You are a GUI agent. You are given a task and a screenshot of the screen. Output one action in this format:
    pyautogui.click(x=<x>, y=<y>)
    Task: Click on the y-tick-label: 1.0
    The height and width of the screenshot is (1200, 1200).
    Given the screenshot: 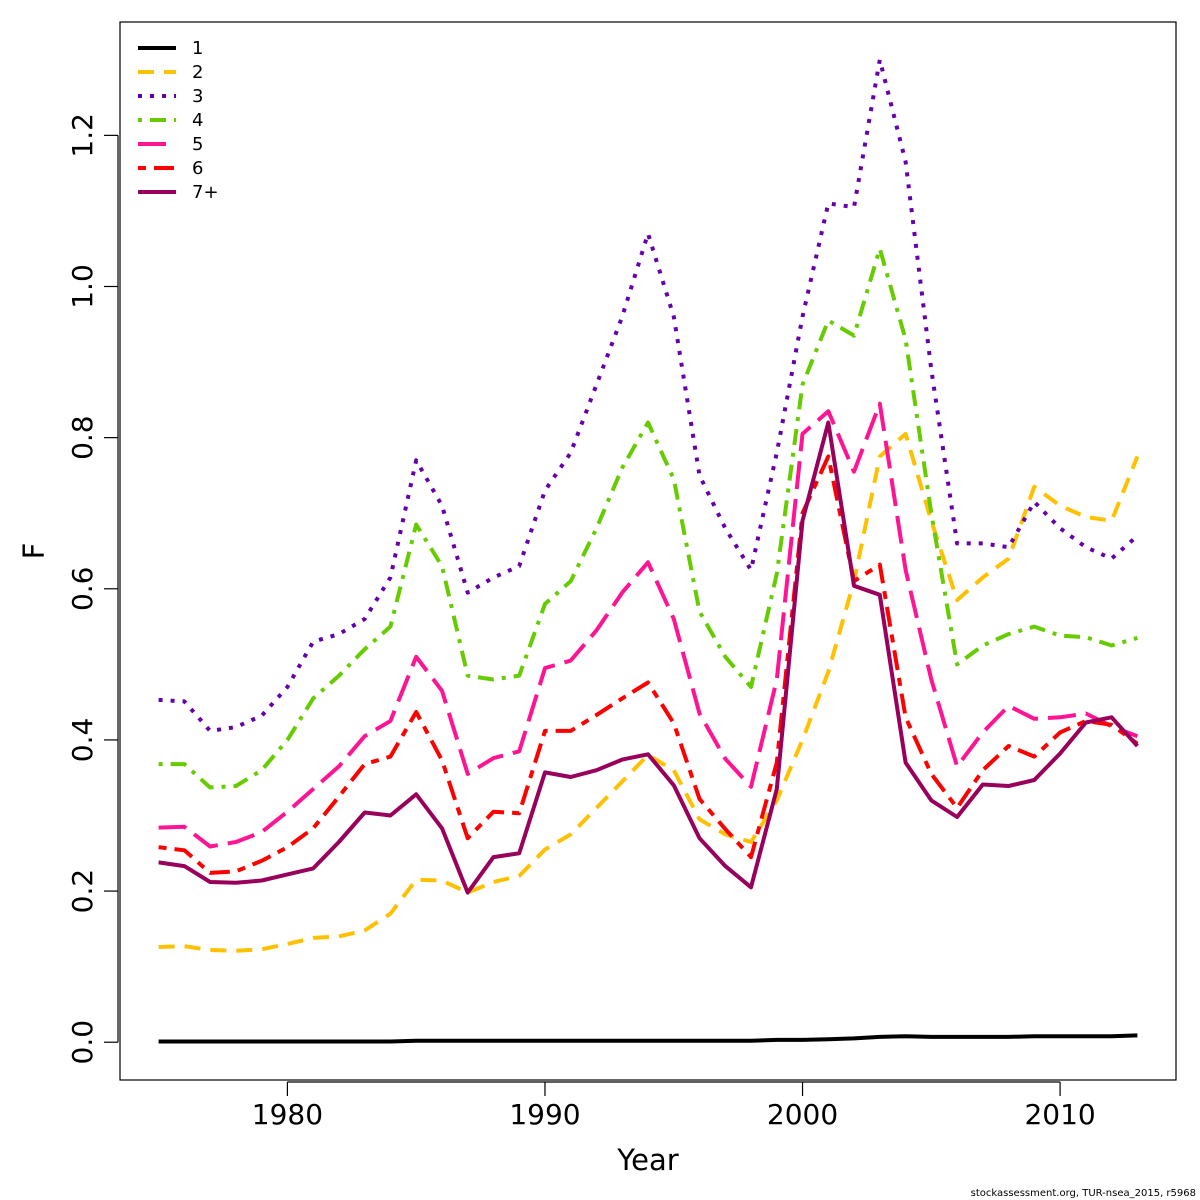 What is the action you would take?
    pyautogui.click(x=82, y=286)
    